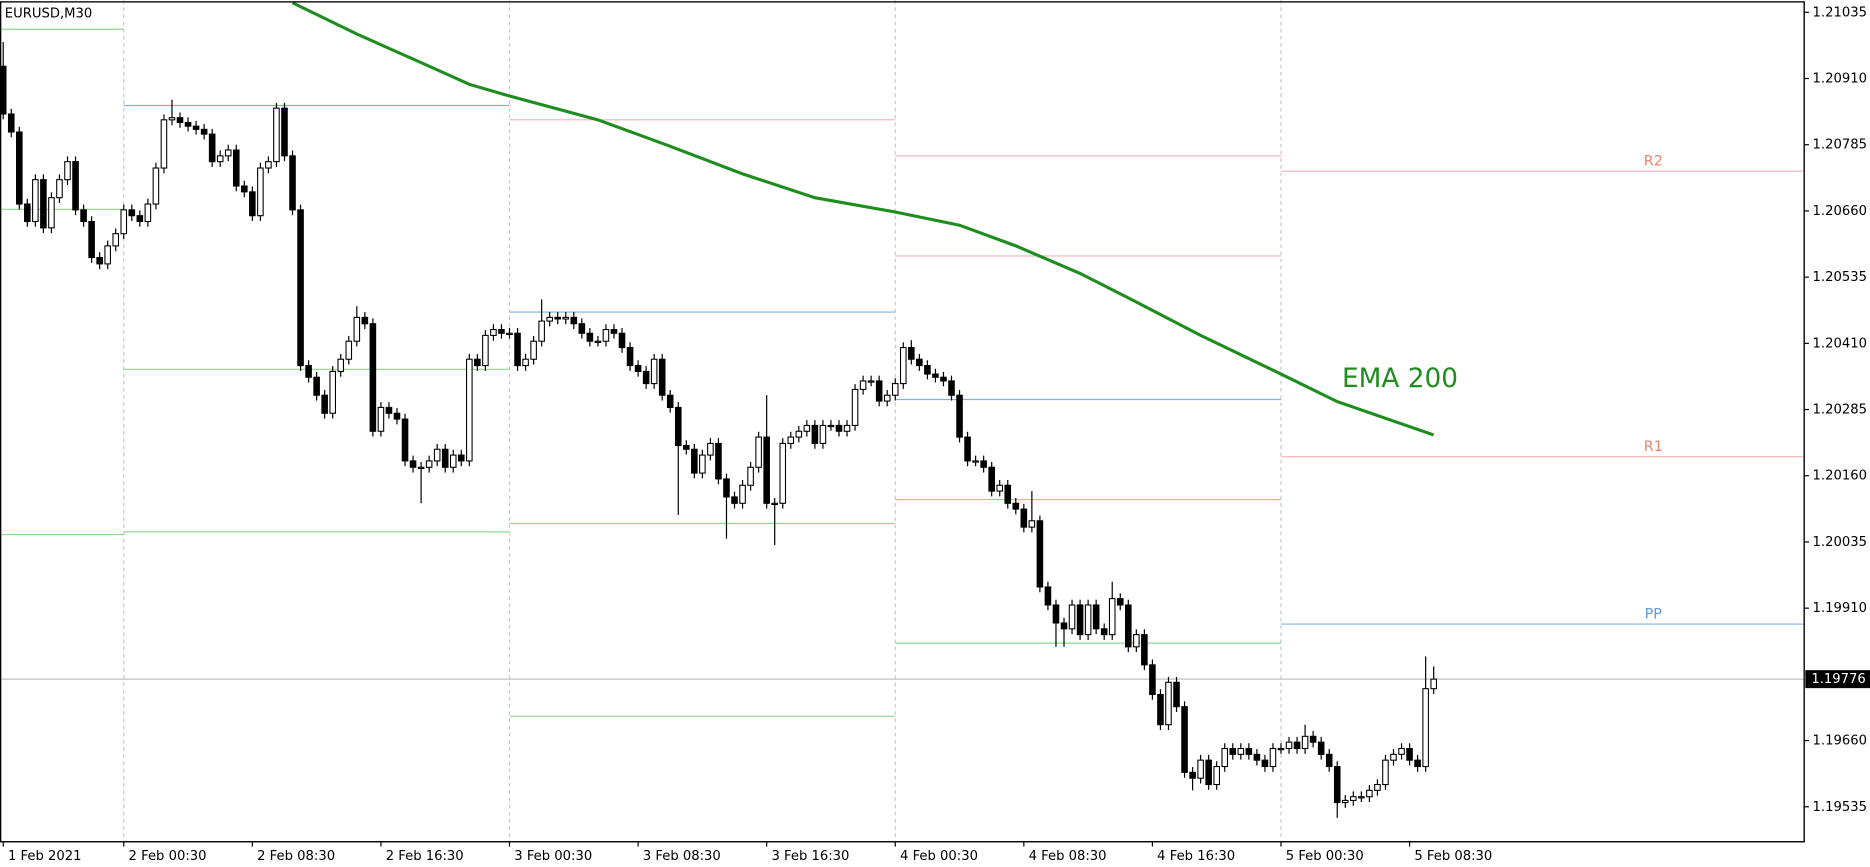  Describe the element at coordinates (1840, 807) in the screenshot. I see `y-tick-label: 1.19535` at that location.